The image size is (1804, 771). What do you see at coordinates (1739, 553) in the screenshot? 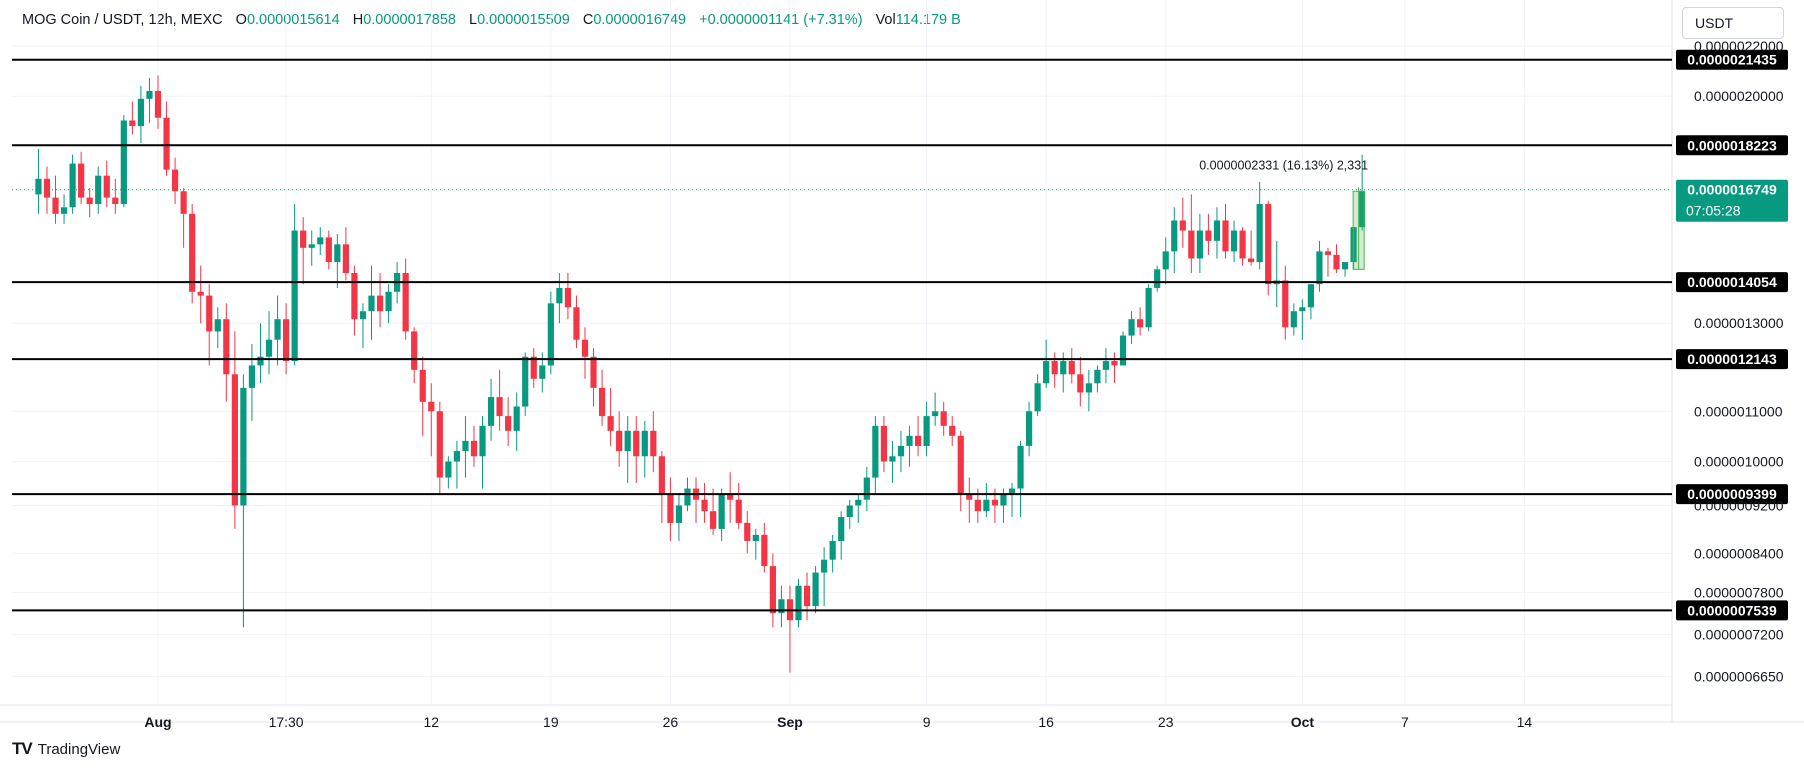
I see `price-axis-tick-label: 0.0000008400` at bounding box center [1739, 553].